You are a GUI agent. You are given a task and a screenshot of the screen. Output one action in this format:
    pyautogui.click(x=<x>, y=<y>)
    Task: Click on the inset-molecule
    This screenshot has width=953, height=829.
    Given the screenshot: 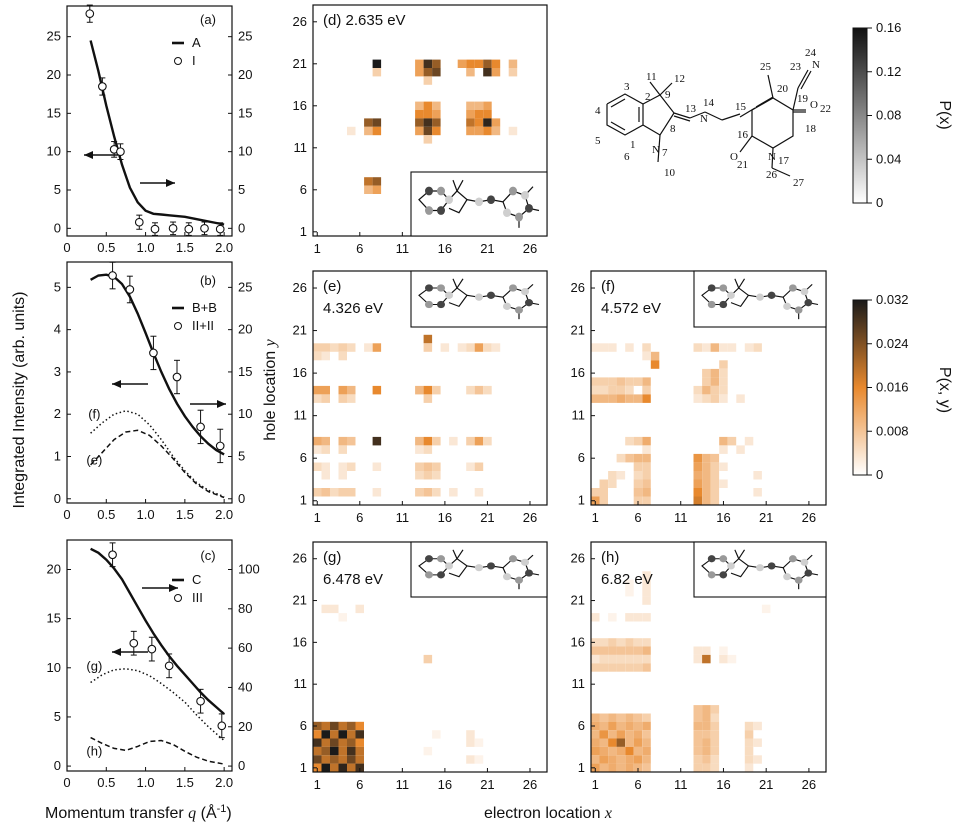 What is the action you would take?
    pyautogui.click(x=479, y=569)
    